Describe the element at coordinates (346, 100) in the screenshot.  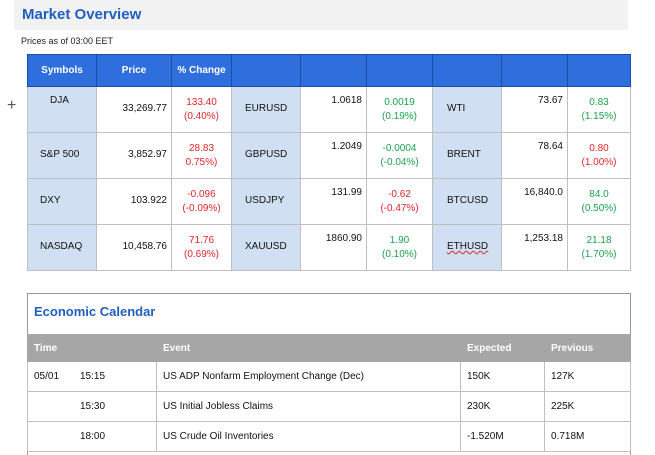
I see `price-value: 1.0618` at that location.